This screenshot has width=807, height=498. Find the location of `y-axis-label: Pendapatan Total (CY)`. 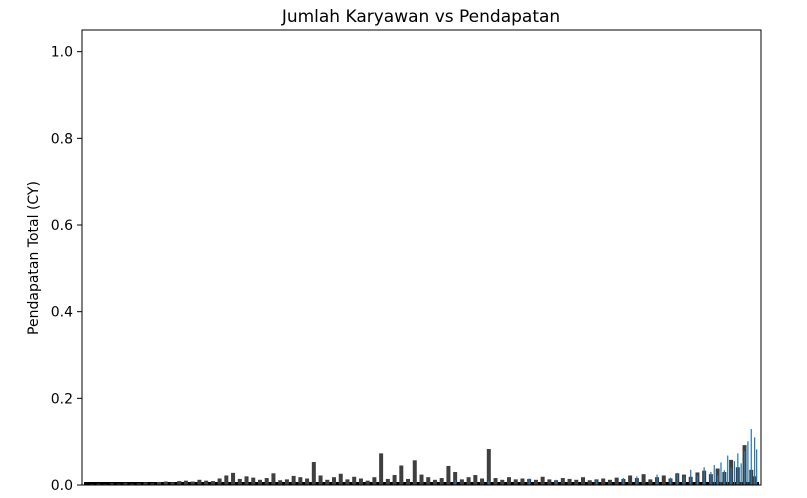

y-axis-label: Pendapatan Total (CY) is located at coordinates (34, 258).